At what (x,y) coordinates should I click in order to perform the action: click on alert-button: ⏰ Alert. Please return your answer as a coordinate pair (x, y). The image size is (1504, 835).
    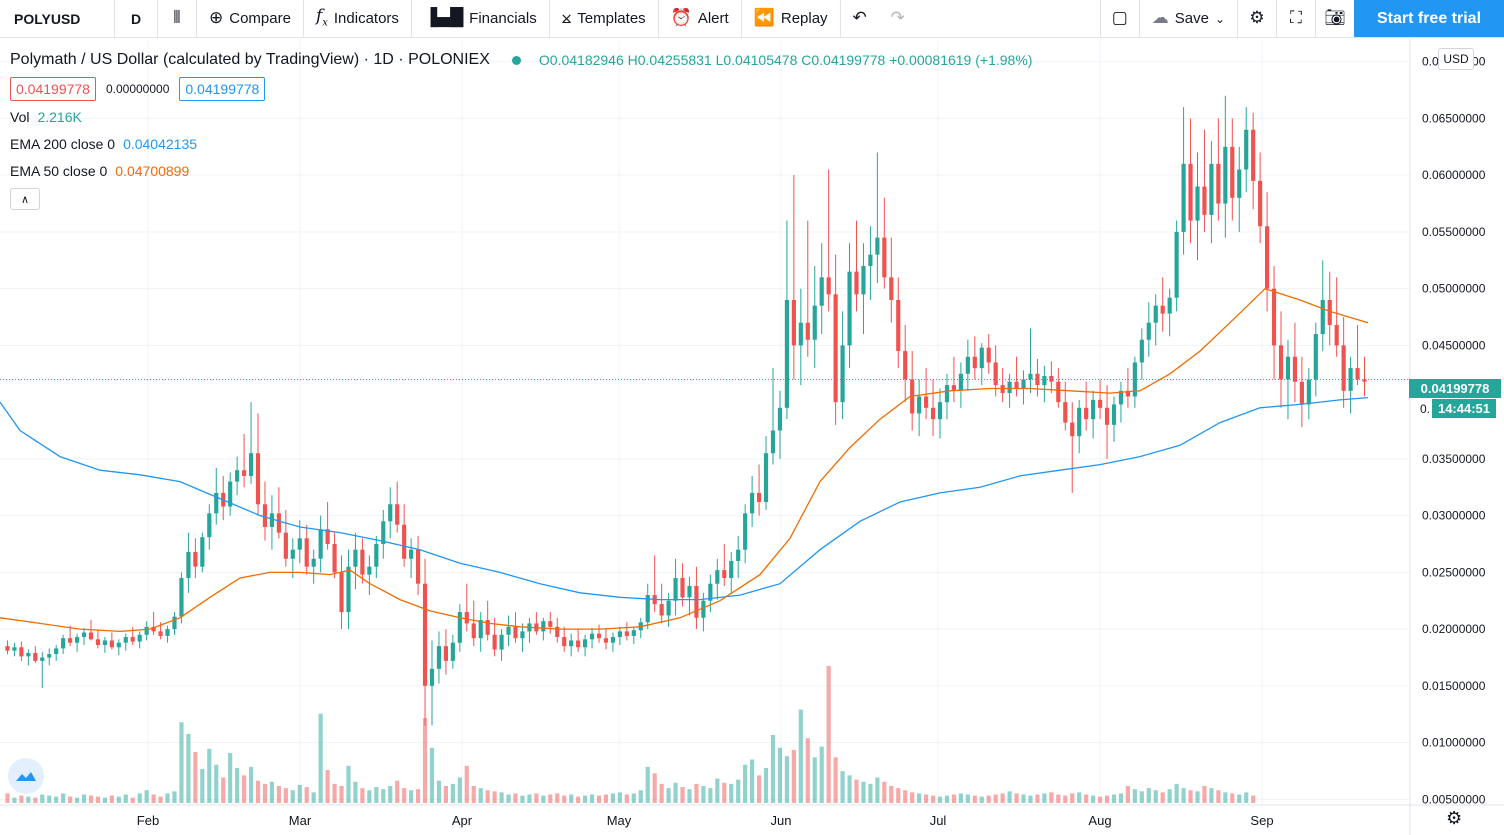
    Looking at the image, I should click on (700, 18).